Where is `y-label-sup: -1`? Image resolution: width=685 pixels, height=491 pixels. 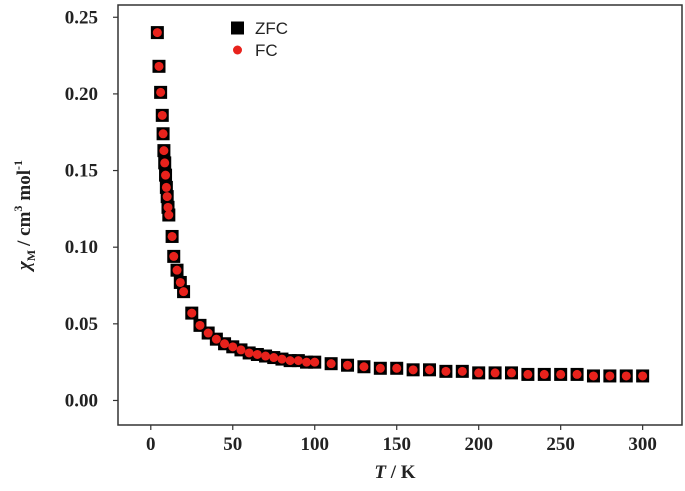
y-label-sup: -1 is located at coordinates (18, 165).